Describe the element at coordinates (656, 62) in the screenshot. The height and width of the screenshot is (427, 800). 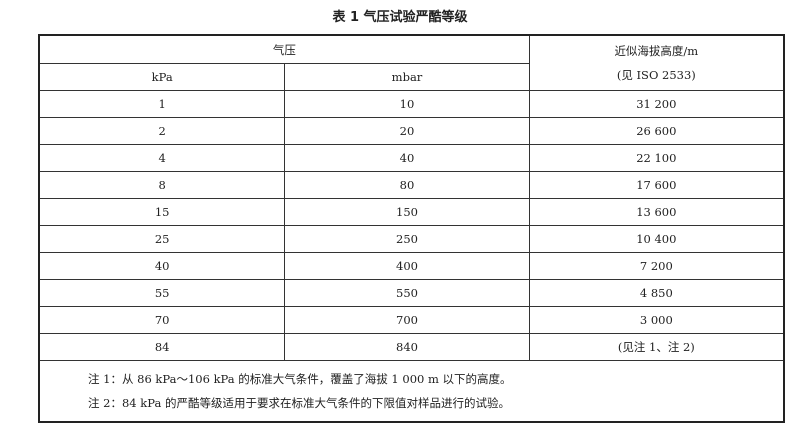
I see `header-altitude: 近似海拔高度/m (见 ISO 2533)` at that location.